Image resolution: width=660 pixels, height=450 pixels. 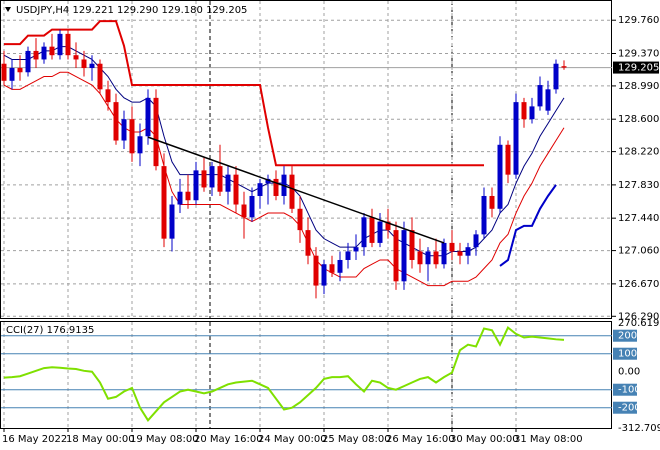 What do you see at coordinates (164, 439) in the screenshot?
I see `x-tick-label: 19 May 08:00` at bounding box center [164, 439].